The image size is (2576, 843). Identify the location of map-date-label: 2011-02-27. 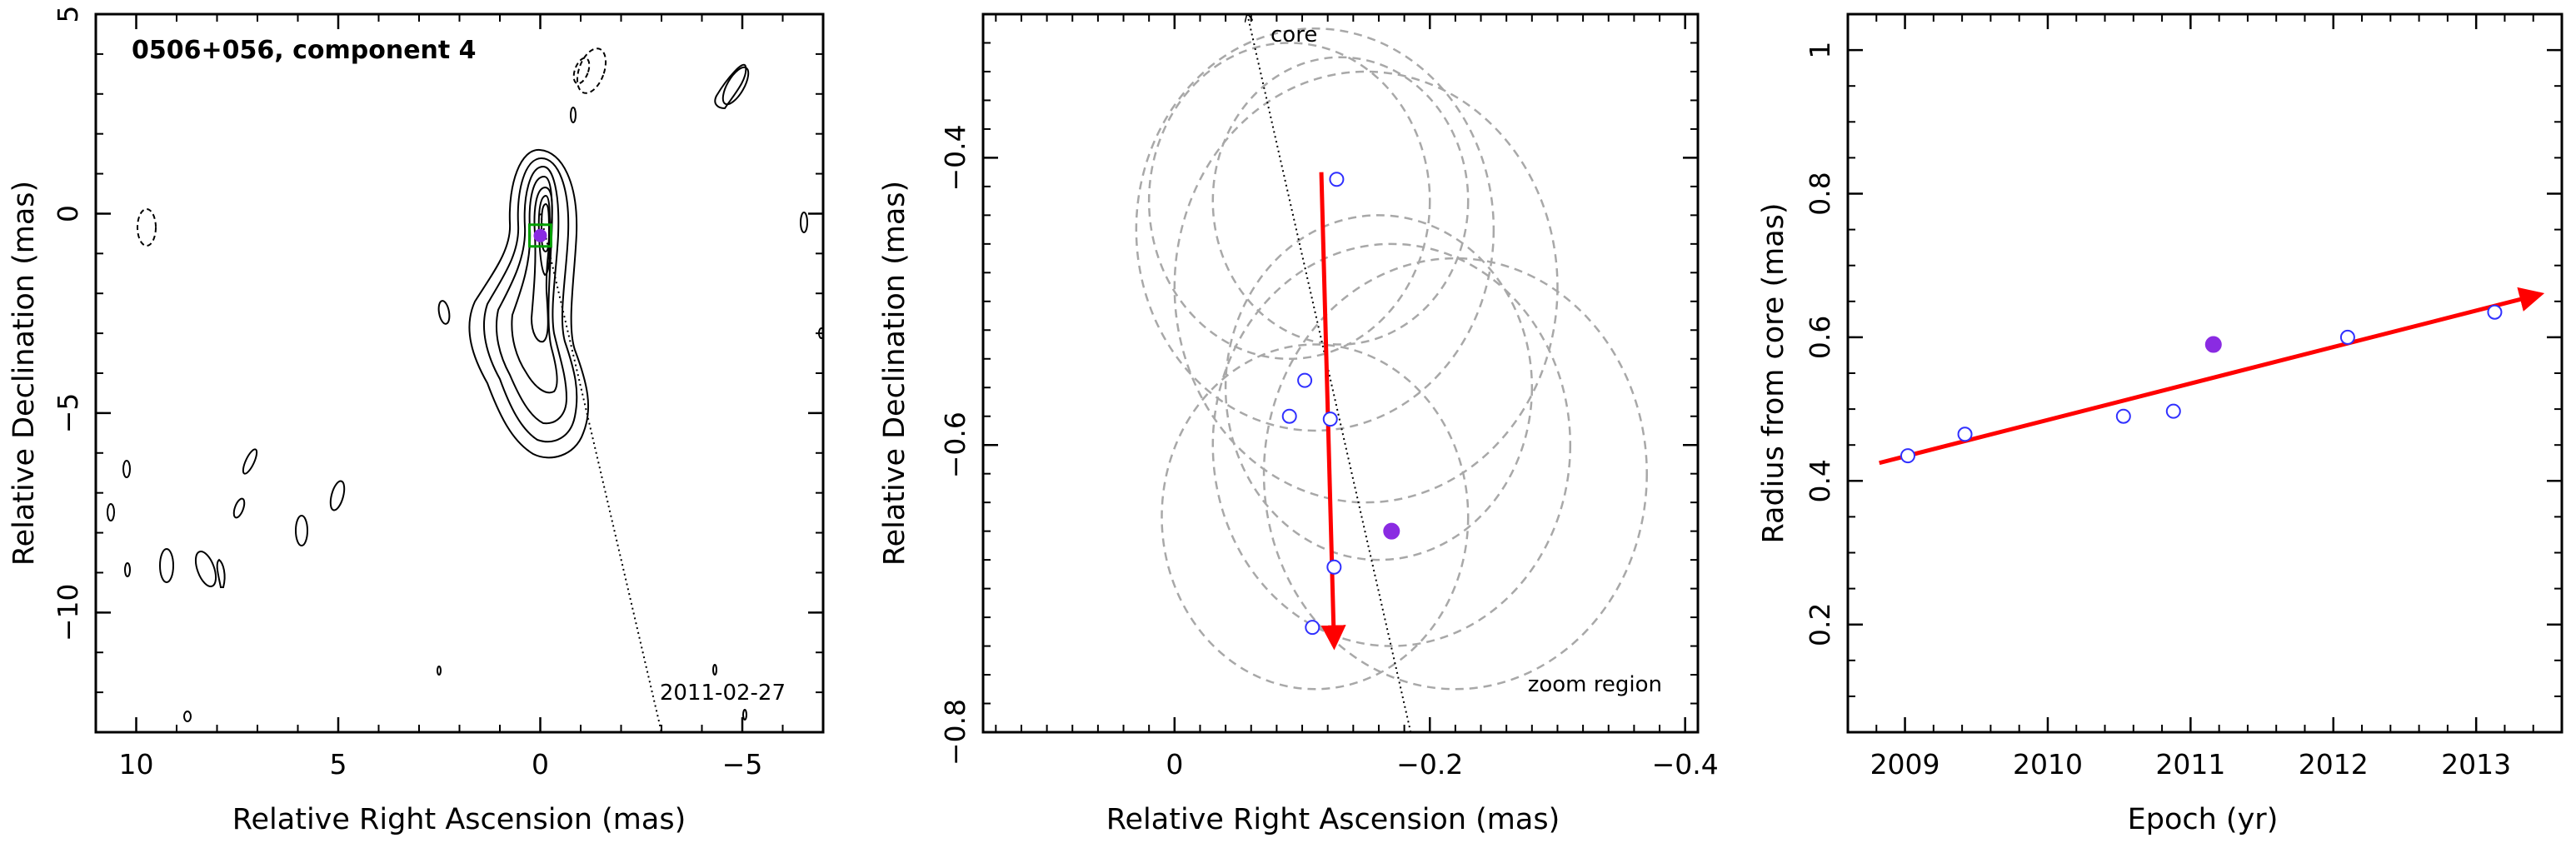
(723, 693).